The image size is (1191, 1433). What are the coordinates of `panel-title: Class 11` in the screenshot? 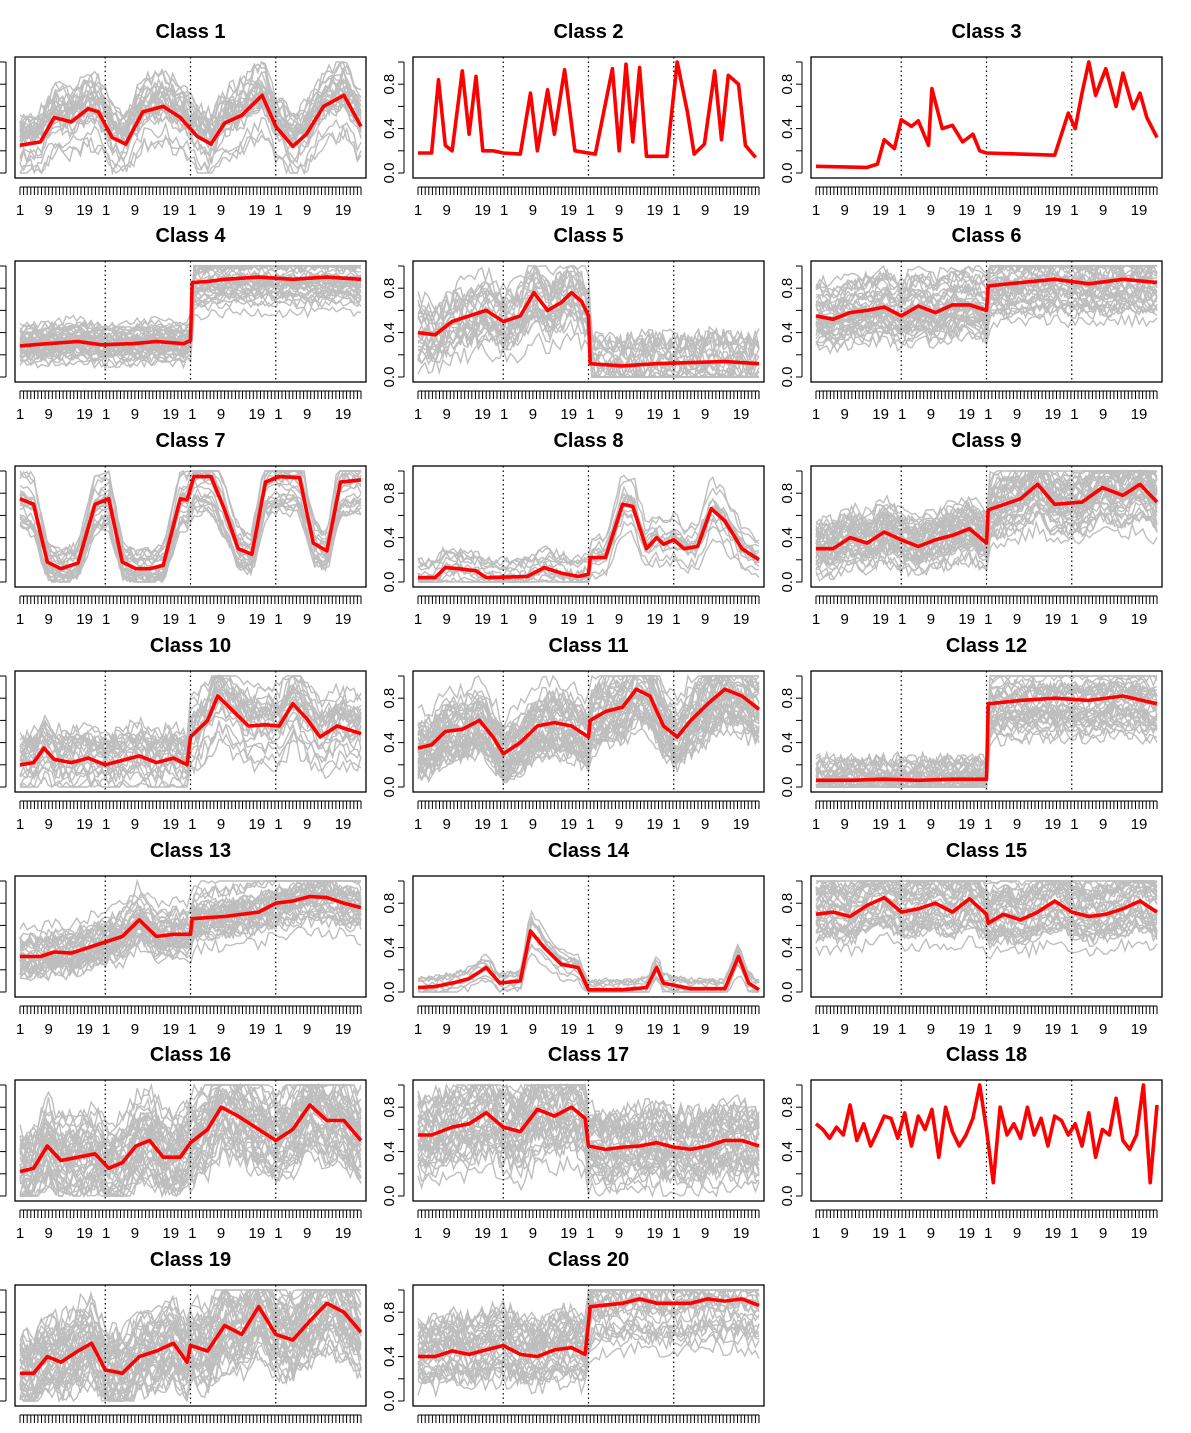 It's located at (588, 646).